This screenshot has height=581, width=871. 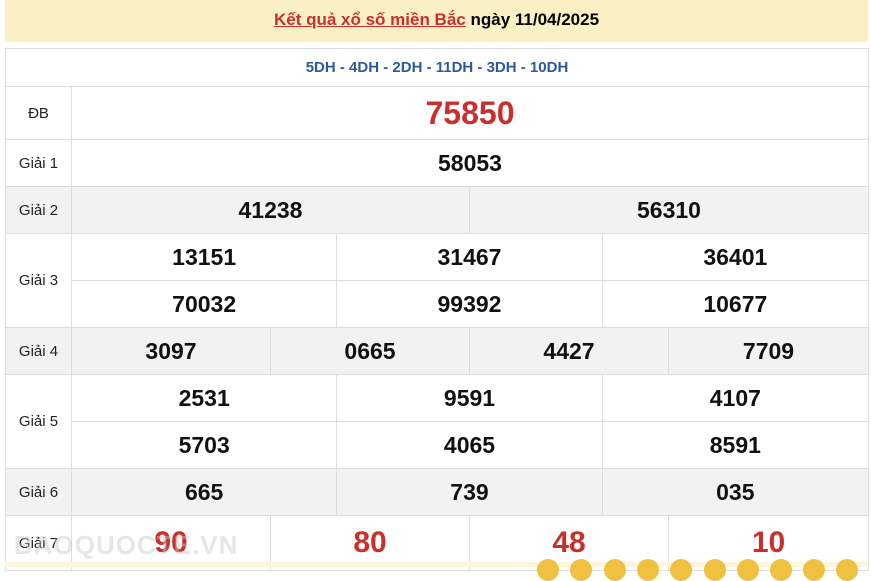 What do you see at coordinates (470, 398) in the screenshot?
I see `prize-number: 9591` at bounding box center [470, 398].